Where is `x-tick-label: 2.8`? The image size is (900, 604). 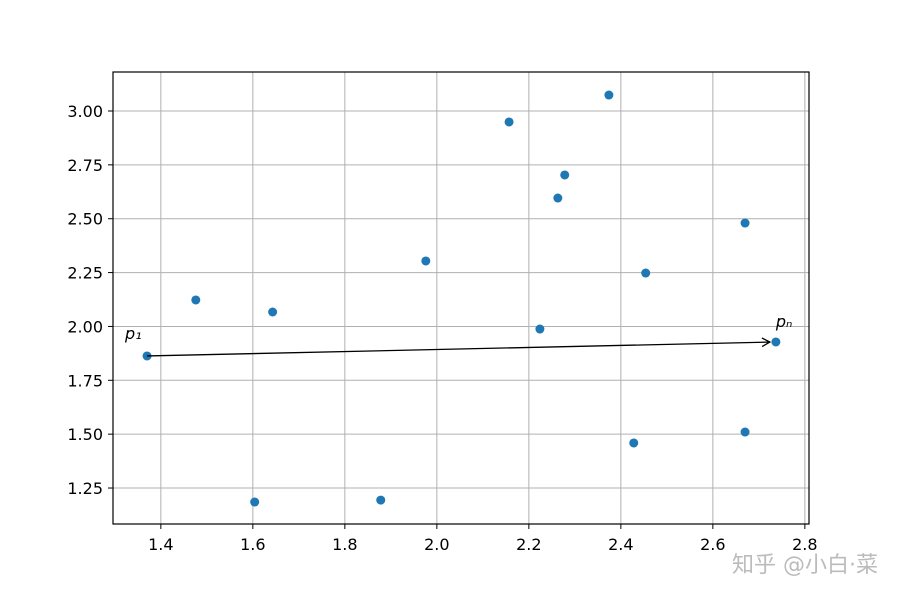
x-tick-label: 2.8 is located at coordinates (804, 544).